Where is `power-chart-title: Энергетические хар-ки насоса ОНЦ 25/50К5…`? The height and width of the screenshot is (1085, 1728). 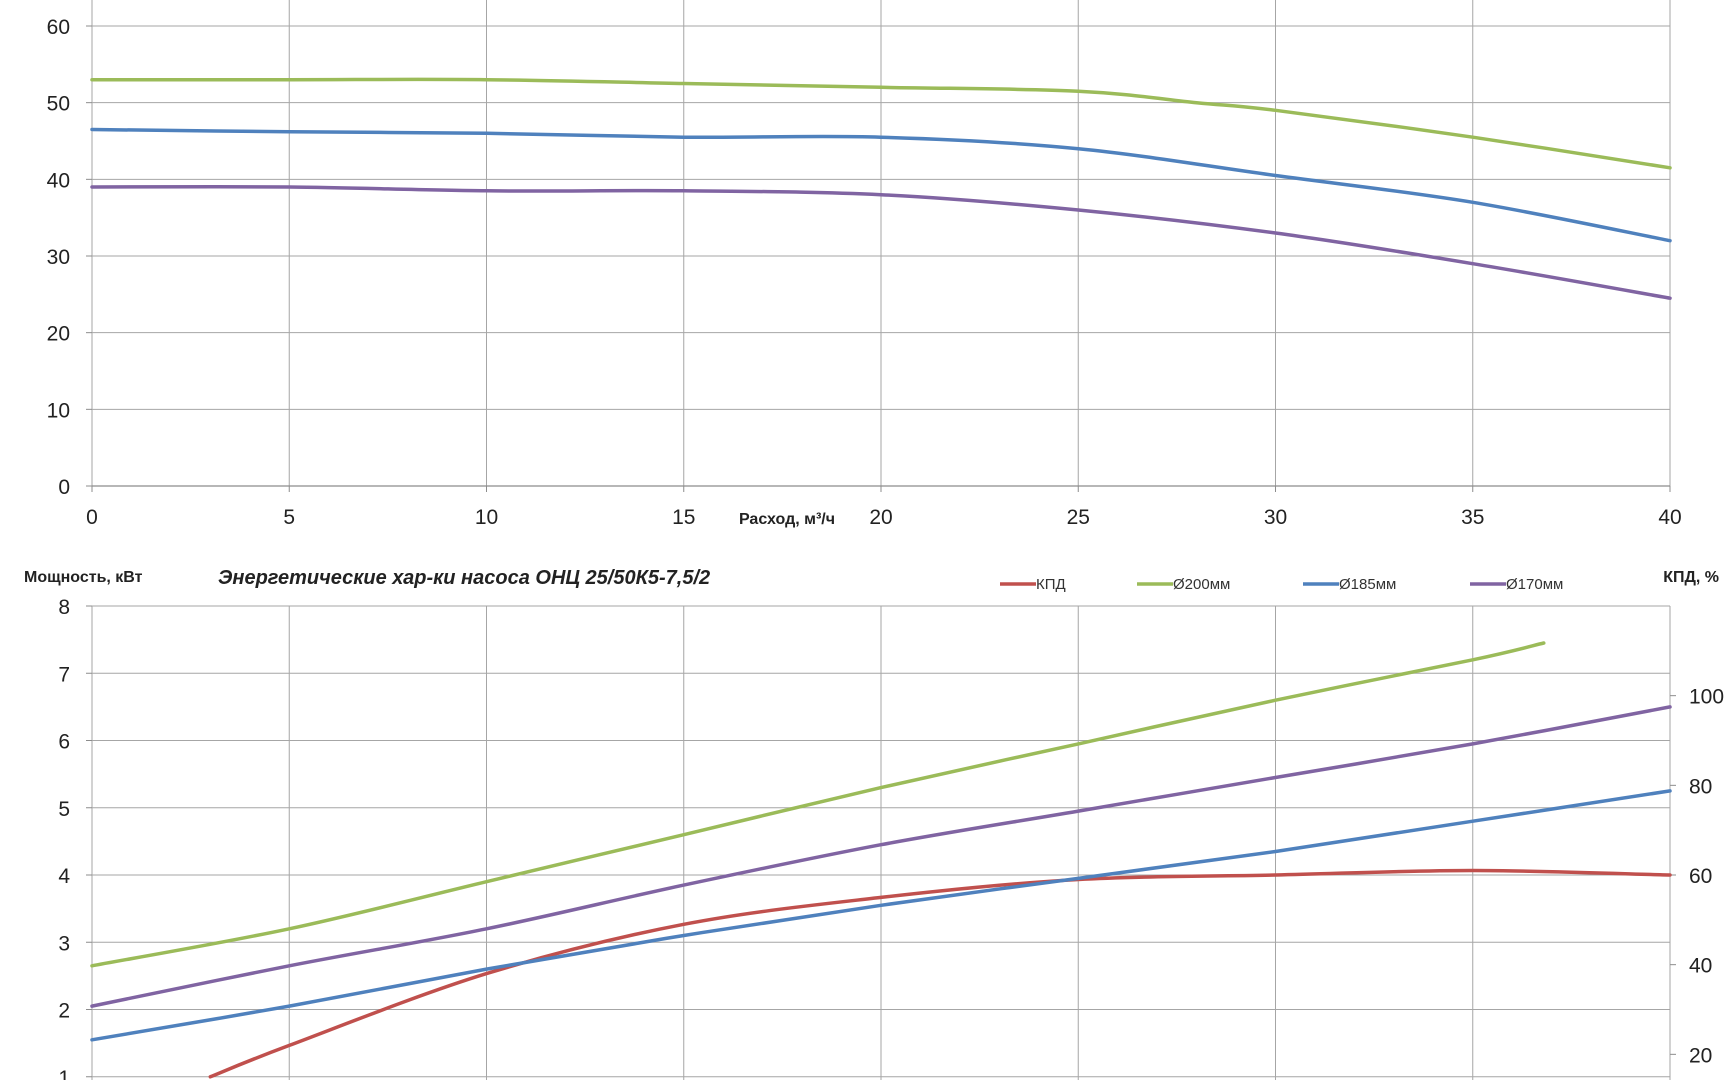 power-chart-title: Энергетические хар-ки насоса ОНЦ 25/50К5… is located at coordinates (464, 578).